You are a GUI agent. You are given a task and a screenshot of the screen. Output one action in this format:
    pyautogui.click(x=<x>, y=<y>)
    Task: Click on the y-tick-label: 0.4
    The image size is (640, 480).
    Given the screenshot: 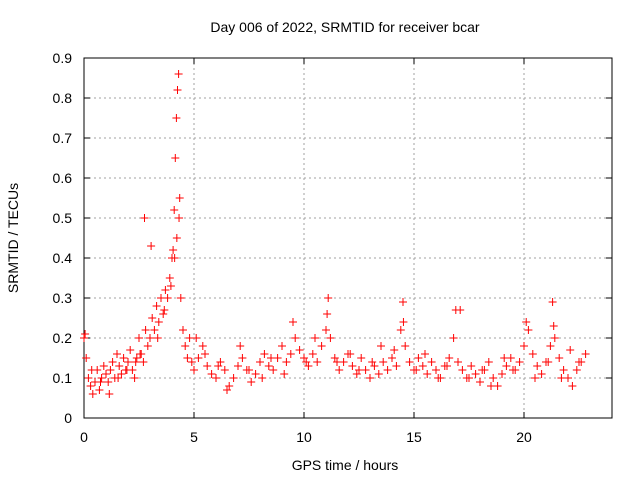 What is the action you would take?
    pyautogui.click(x=63, y=258)
    